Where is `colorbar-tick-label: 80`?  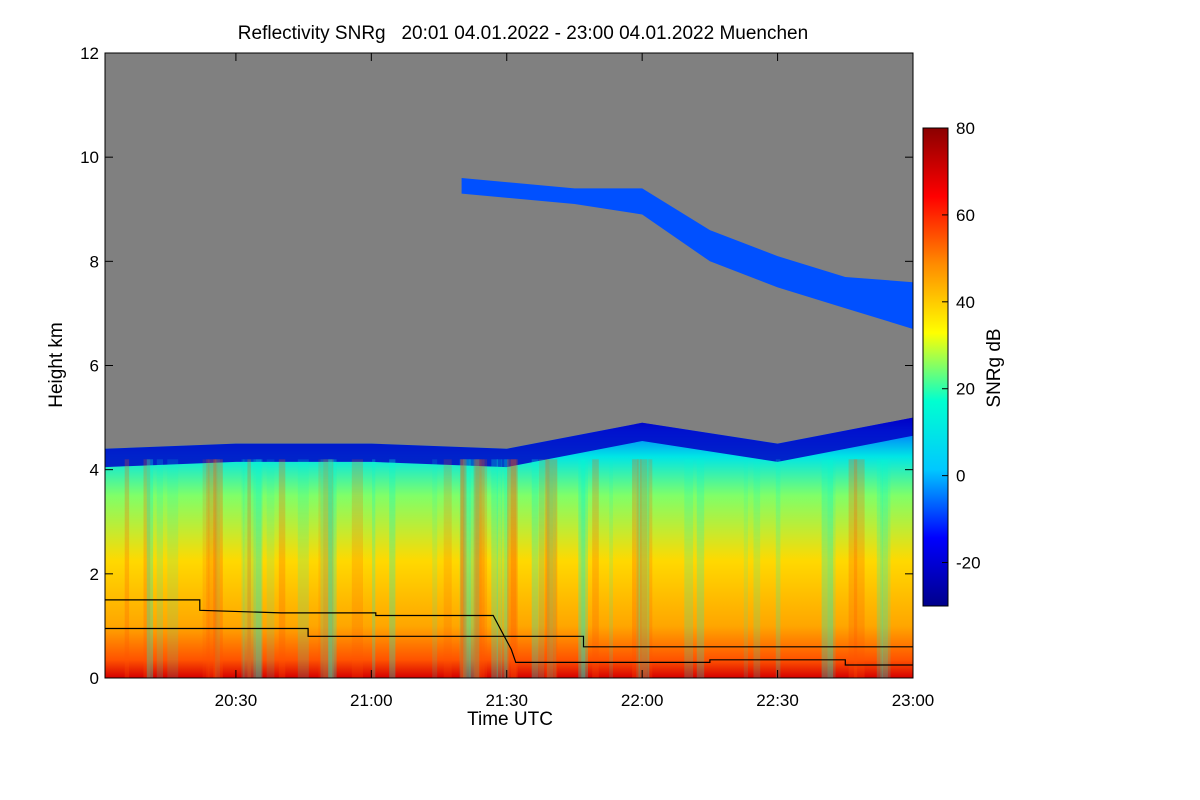 colorbar-tick-label: 80 is located at coordinates (965, 128).